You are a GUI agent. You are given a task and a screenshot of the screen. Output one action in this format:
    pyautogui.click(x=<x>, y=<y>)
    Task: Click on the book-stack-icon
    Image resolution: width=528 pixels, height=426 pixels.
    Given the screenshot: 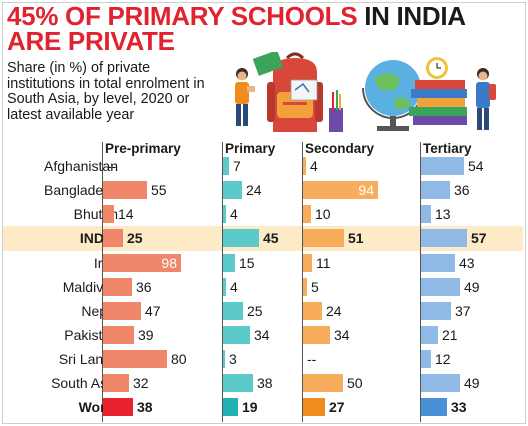 What is the action you would take?
    pyautogui.click(x=438, y=102)
    